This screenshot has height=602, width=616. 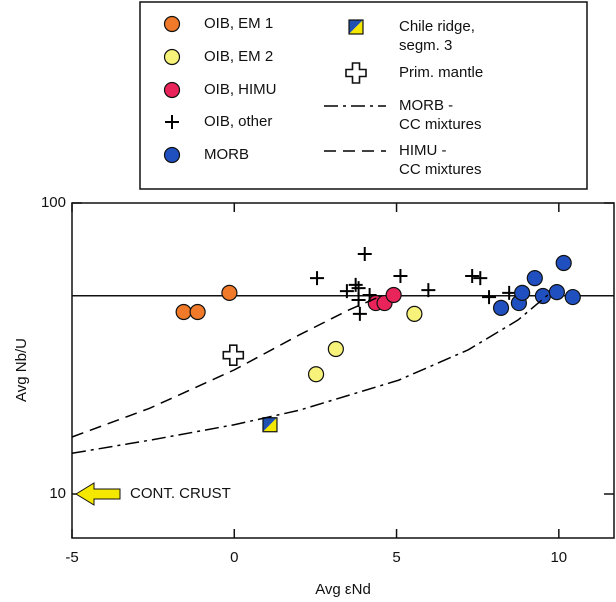 What do you see at coordinates (98, 494) in the screenshot?
I see `arrow` at bounding box center [98, 494].